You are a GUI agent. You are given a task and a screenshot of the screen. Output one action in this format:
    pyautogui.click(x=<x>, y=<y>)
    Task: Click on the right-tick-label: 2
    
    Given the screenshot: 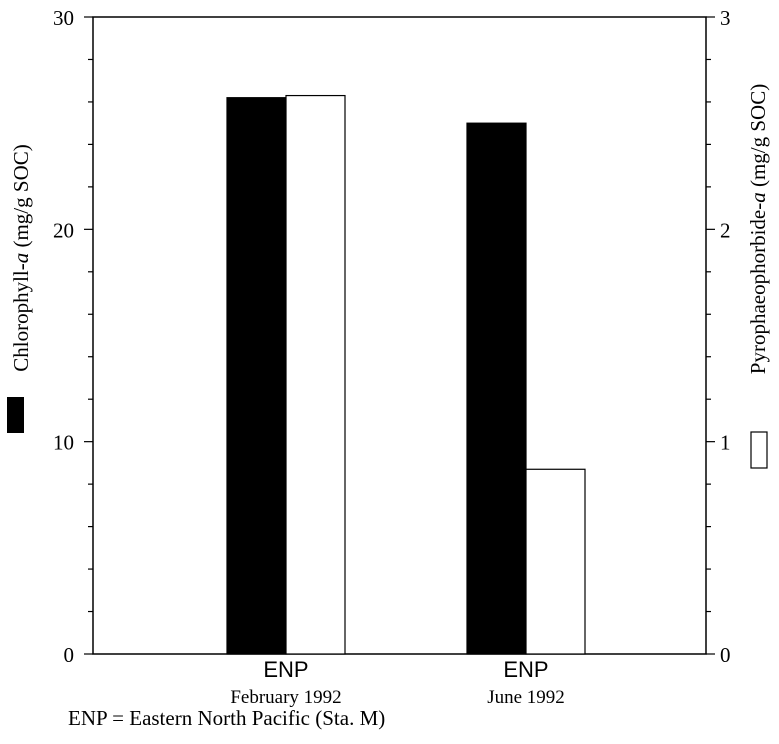 What is the action you would take?
    pyautogui.click(x=725, y=230)
    